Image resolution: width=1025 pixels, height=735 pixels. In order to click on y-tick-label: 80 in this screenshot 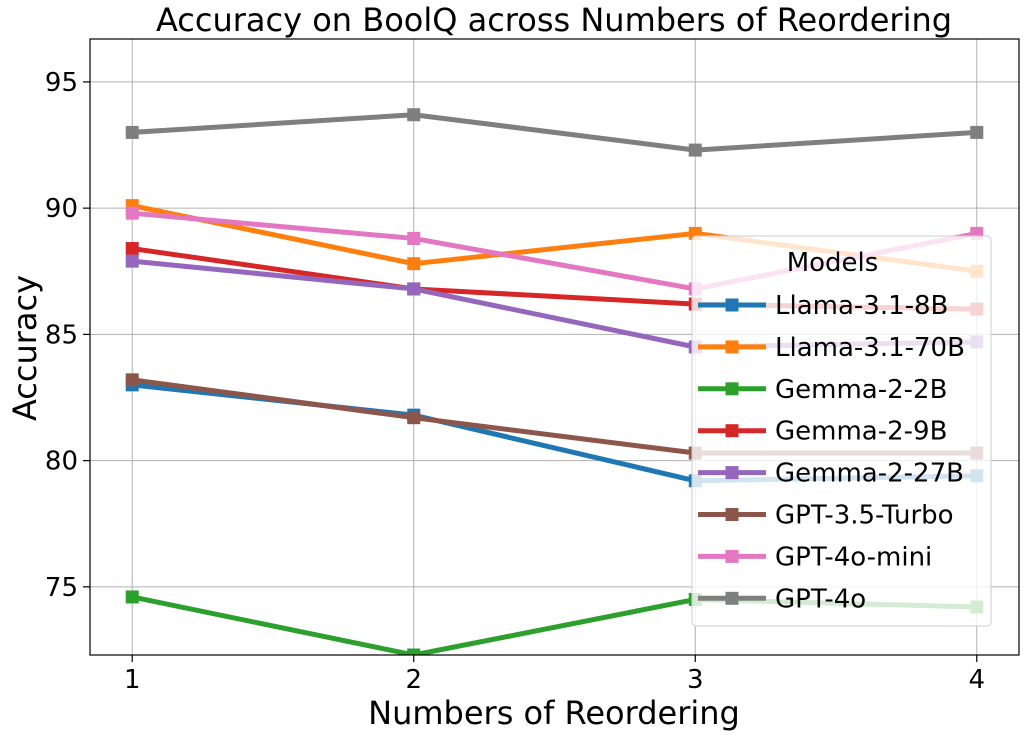, I will do `click(61, 462)`.